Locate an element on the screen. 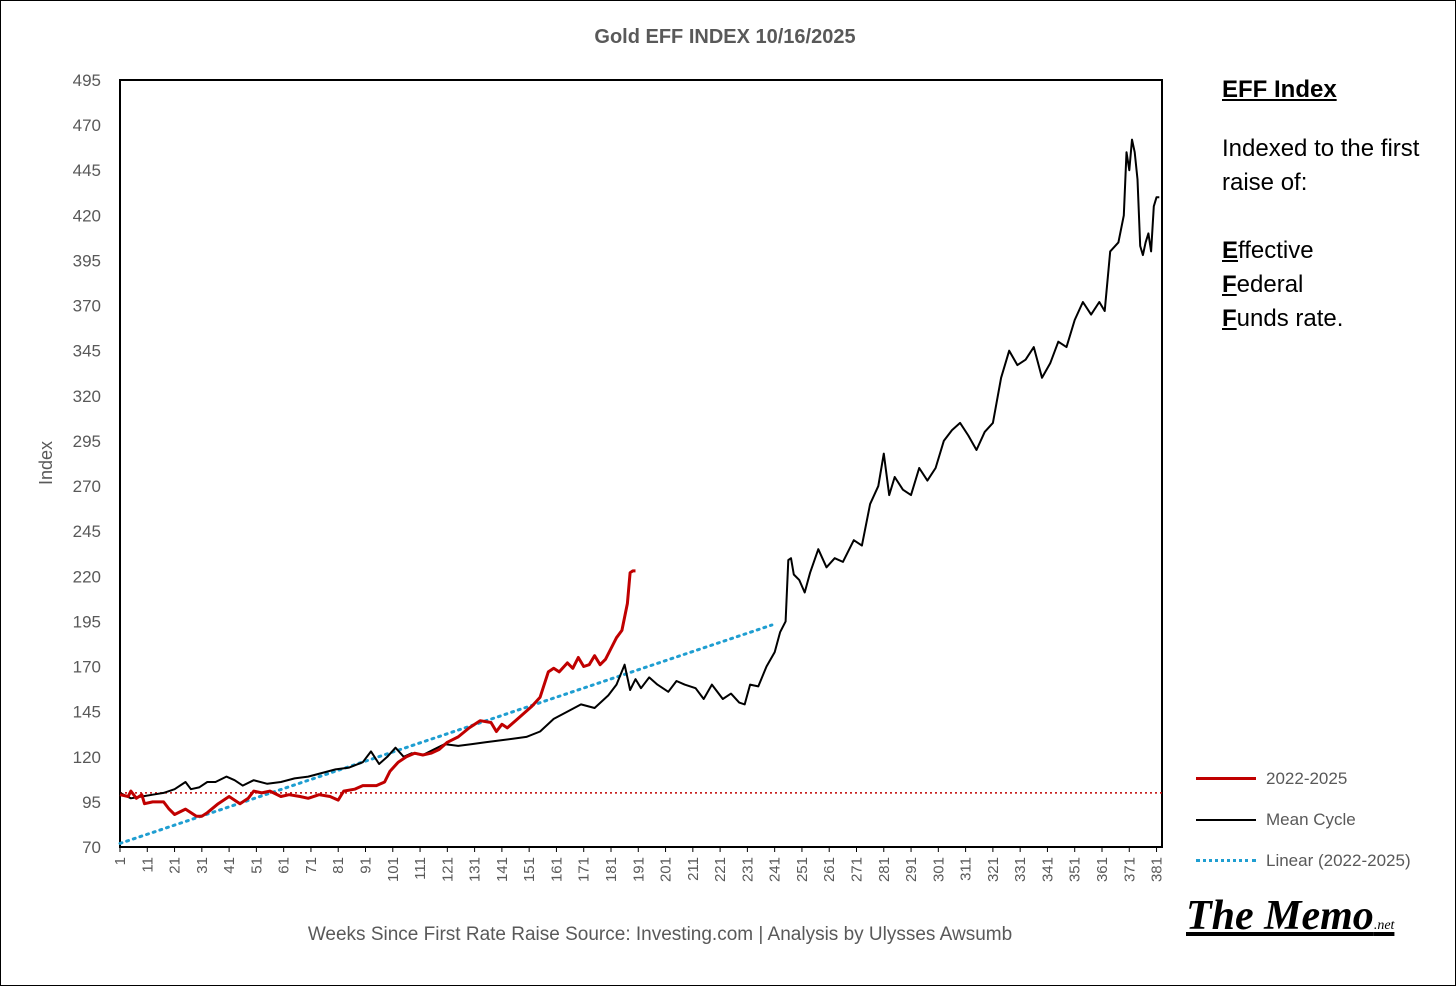 Image resolution: width=1456 pixels, height=986 pixels. legend-item-linear: Linear (2022-2025) is located at coordinates (1321, 860).